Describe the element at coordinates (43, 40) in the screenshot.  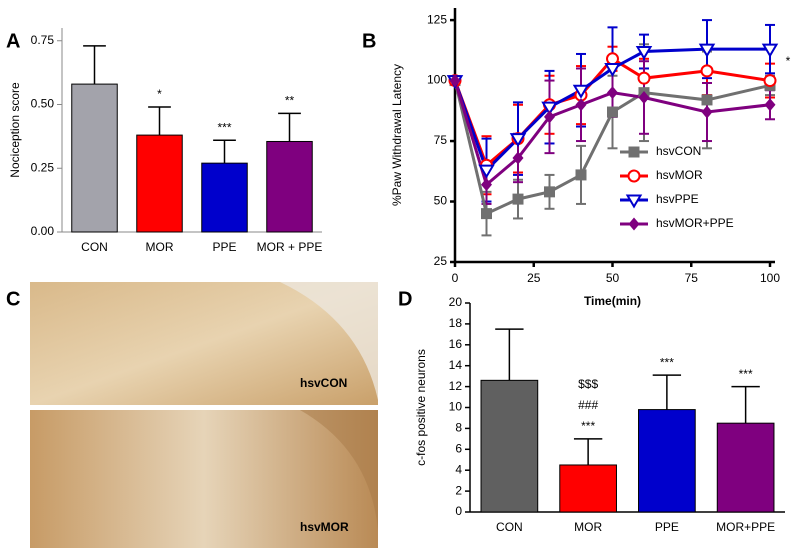
I see `y-tick-label: 0.75` at that location.